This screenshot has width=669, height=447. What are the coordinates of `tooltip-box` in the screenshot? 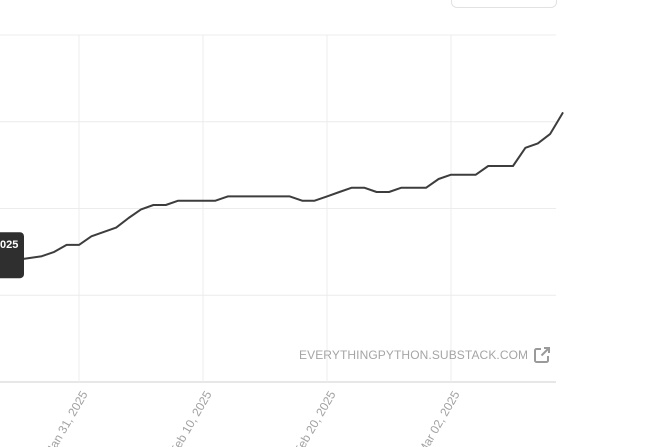 It's located at (12, 255).